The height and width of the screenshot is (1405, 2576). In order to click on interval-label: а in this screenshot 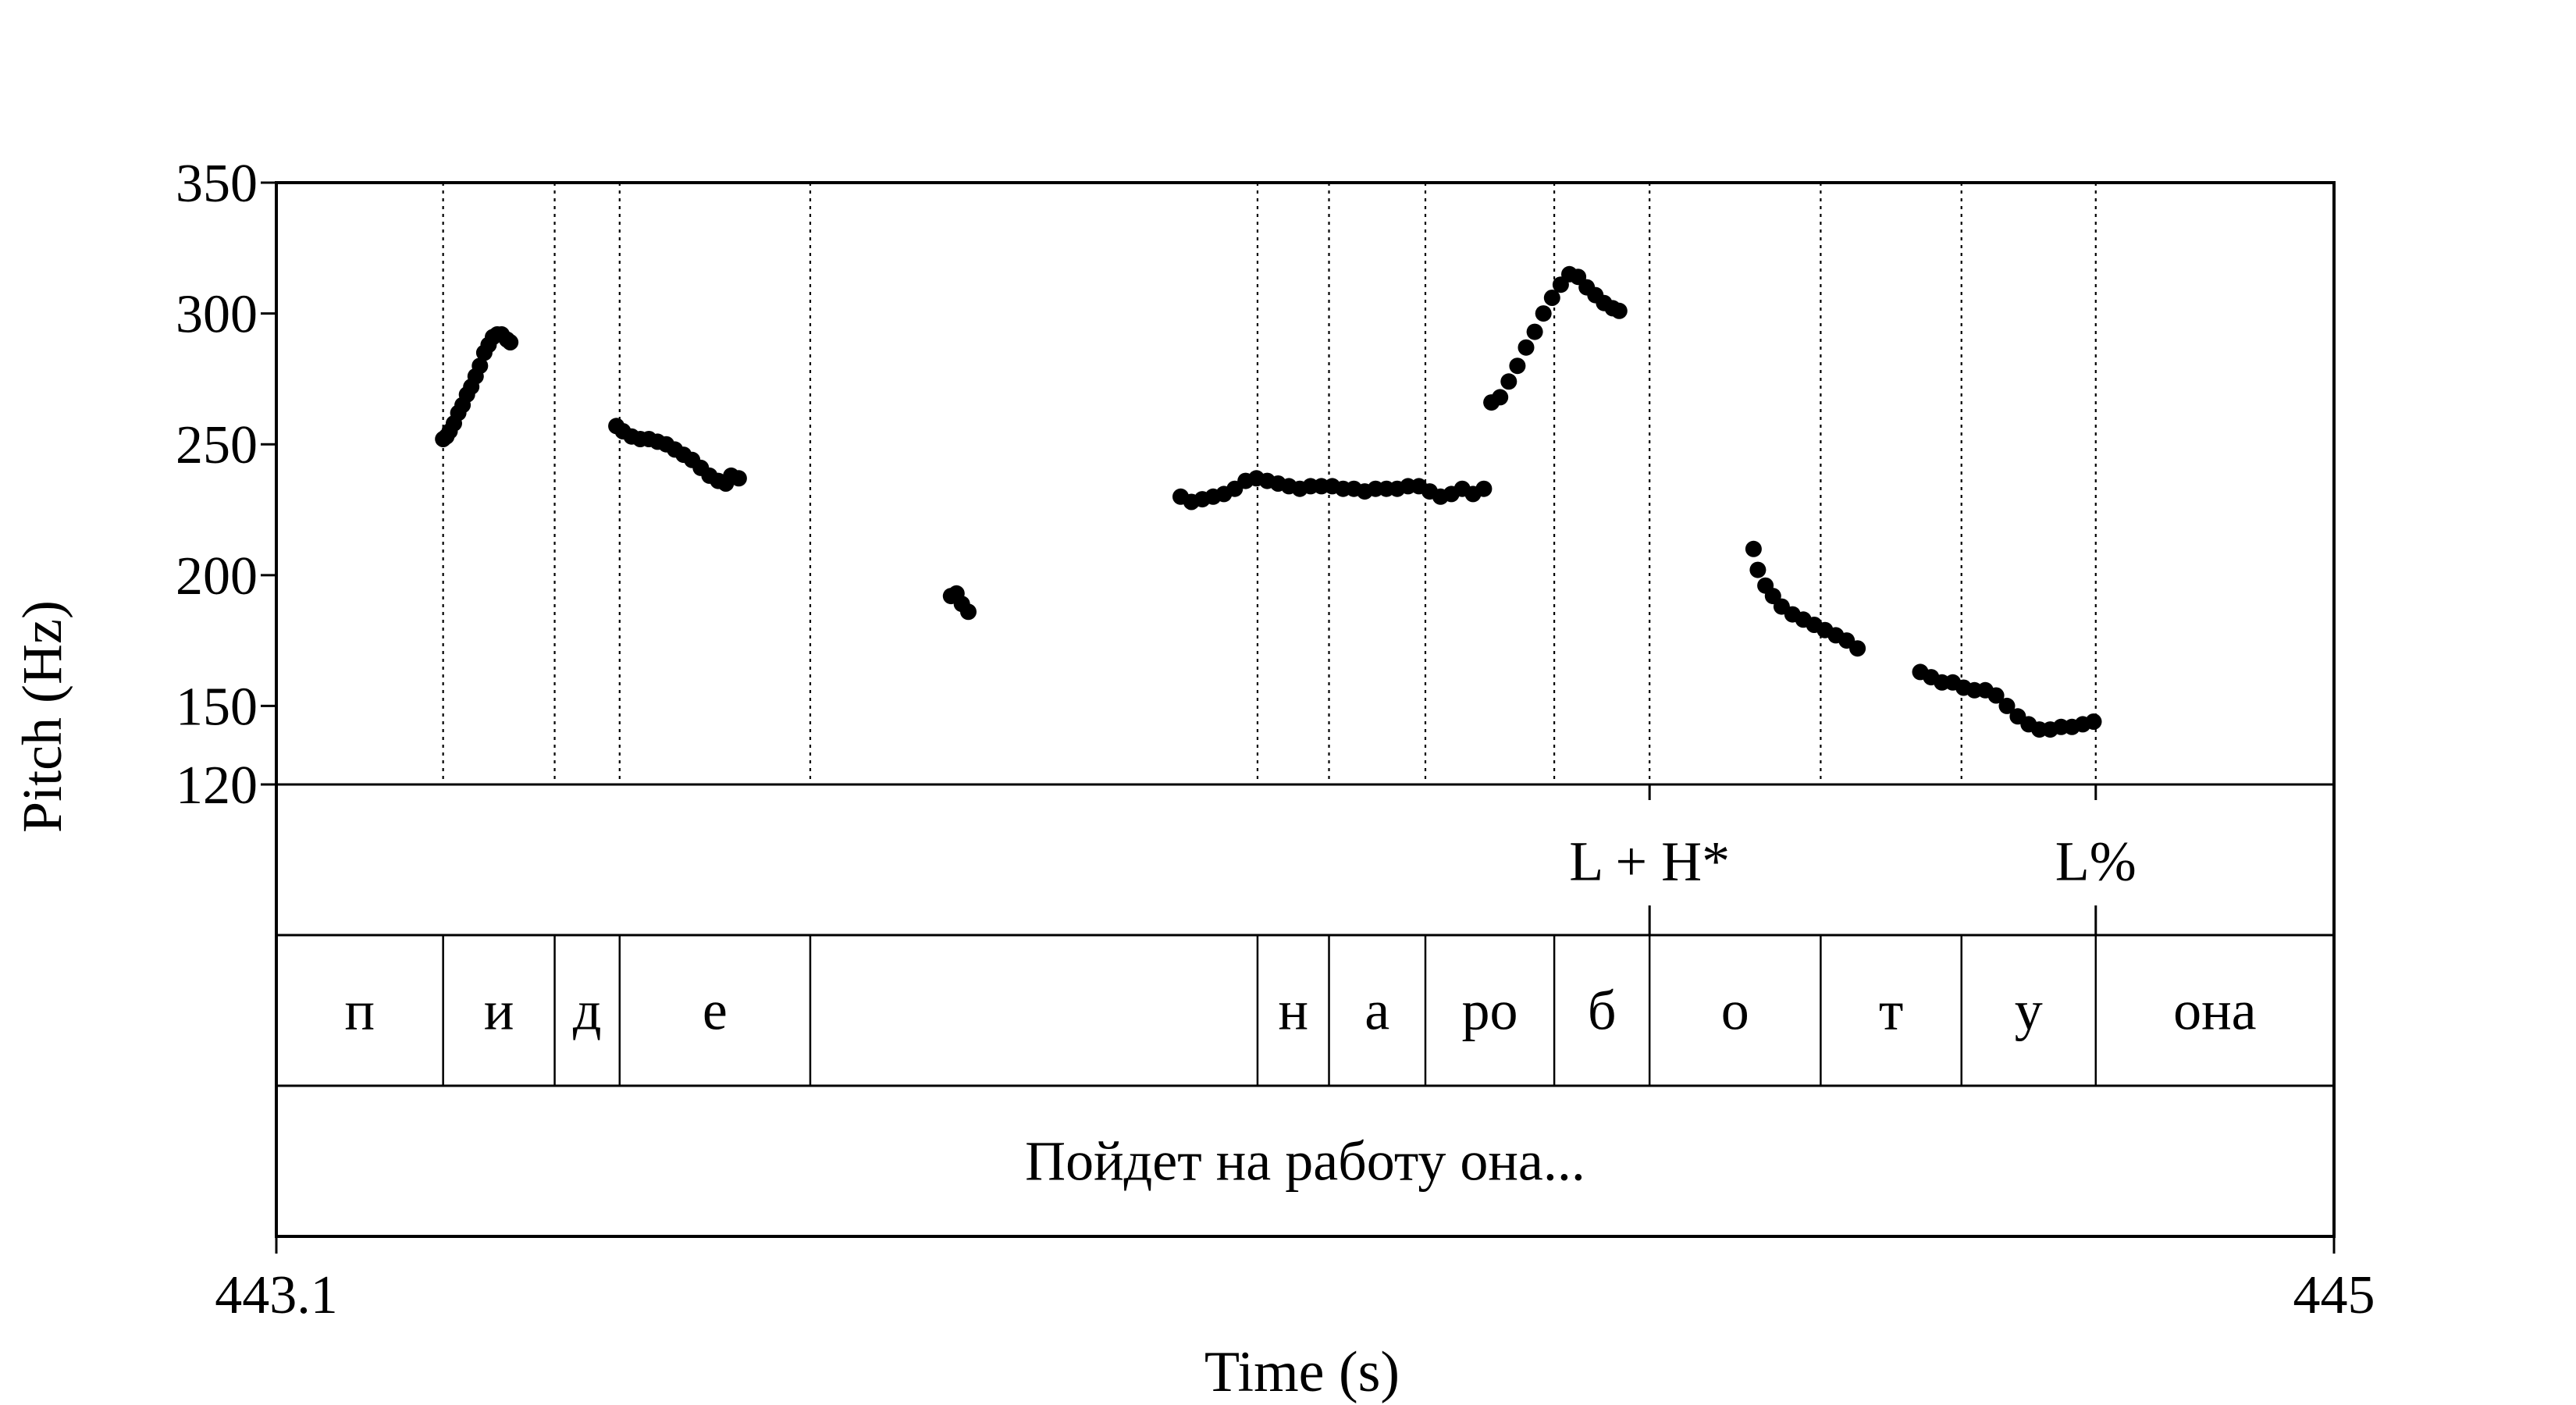, I will do `click(1376, 1011)`.